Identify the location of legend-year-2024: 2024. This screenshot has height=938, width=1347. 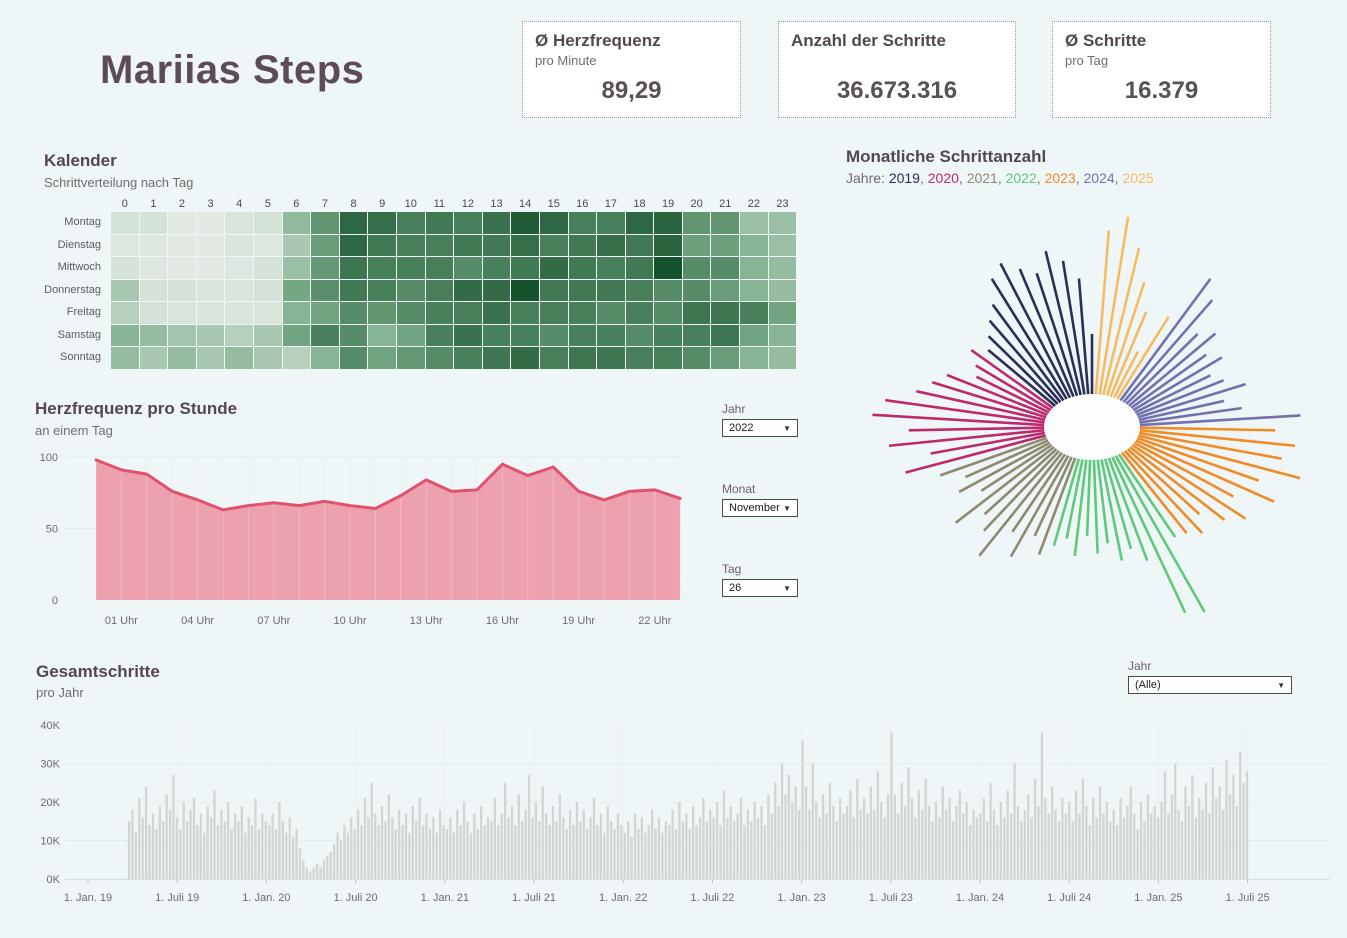
(1099, 178).